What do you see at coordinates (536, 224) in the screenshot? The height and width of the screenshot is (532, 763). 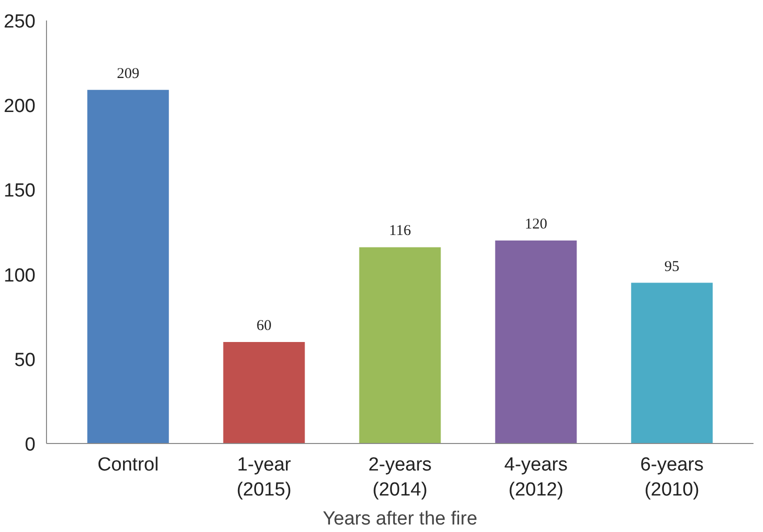 I see `data-label: 120` at bounding box center [536, 224].